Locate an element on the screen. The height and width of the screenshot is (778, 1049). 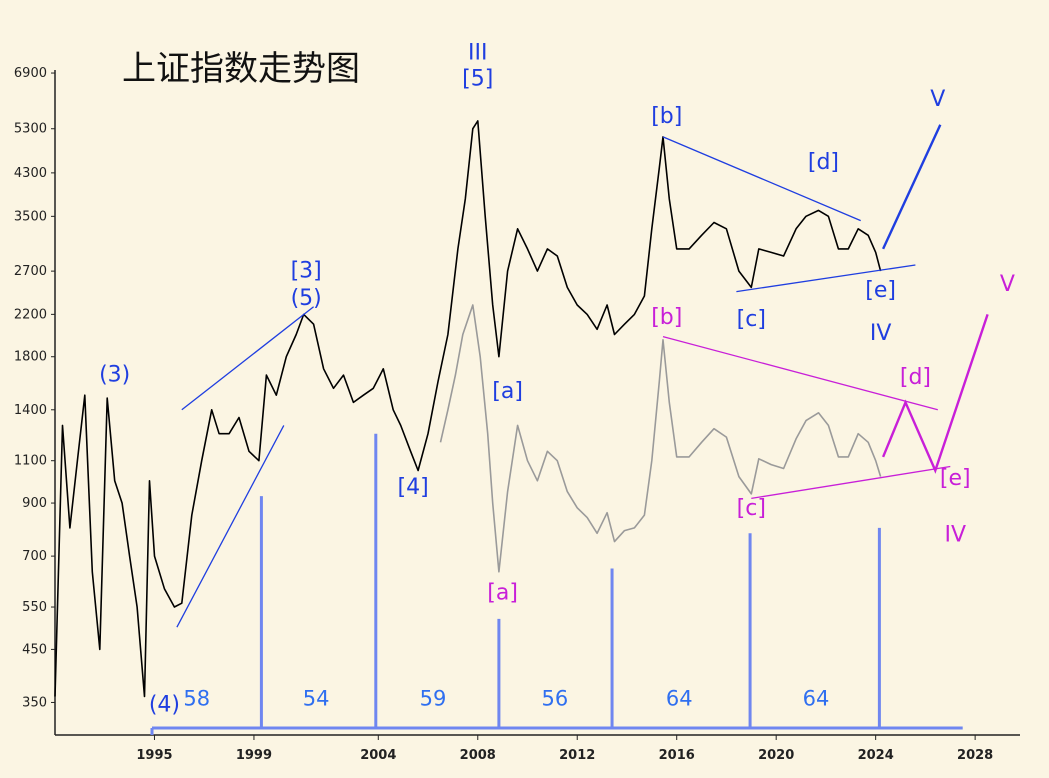
x-tick-label: 2020 is located at coordinates (776, 755).